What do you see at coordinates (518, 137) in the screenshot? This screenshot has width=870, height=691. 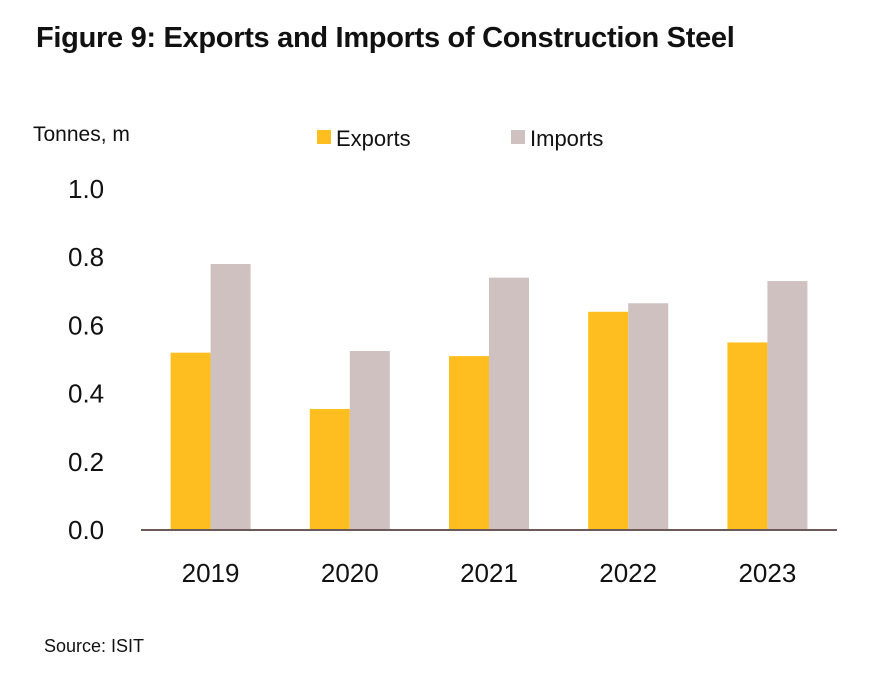 I see `legend-swatch-imports` at bounding box center [518, 137].